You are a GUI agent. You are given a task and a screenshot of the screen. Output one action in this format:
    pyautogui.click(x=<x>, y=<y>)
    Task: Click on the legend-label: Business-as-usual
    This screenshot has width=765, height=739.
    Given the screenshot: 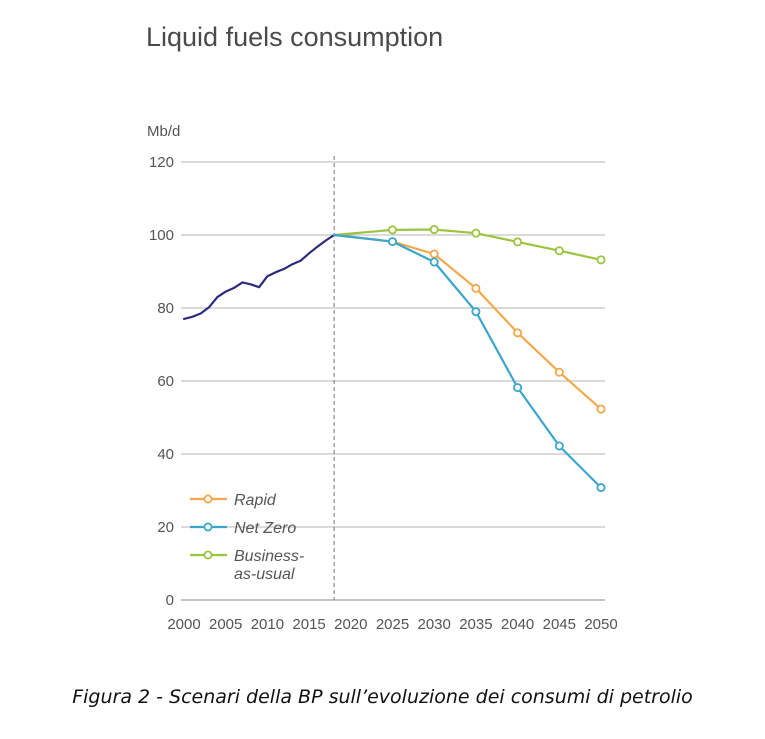 What is the action you would take?
    pyautogui.click(x=269, y=565)
    